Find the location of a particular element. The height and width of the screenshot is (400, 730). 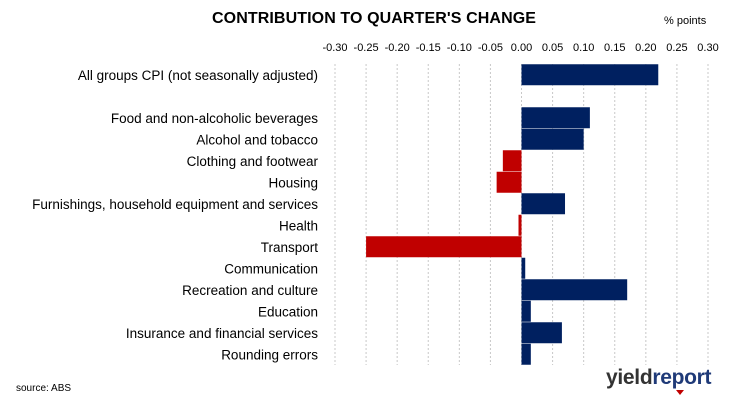

x-tick-label: -0.25 is located at coordinates (366, 48).